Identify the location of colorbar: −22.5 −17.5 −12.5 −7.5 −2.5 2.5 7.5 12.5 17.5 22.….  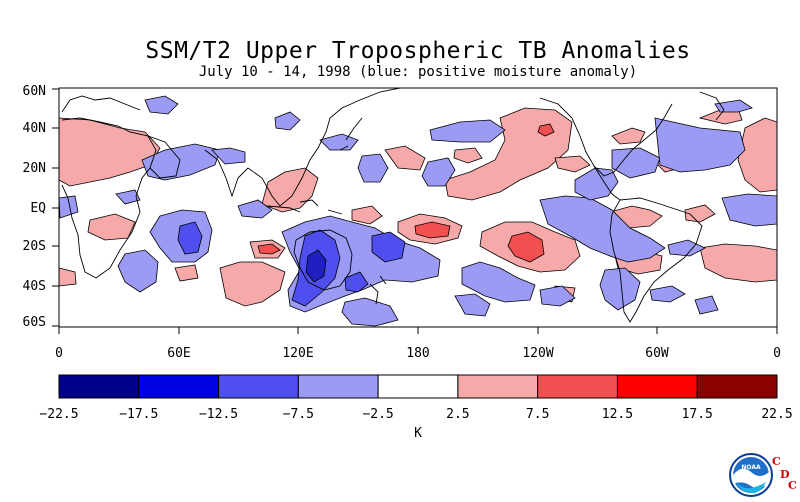
(416, 398).